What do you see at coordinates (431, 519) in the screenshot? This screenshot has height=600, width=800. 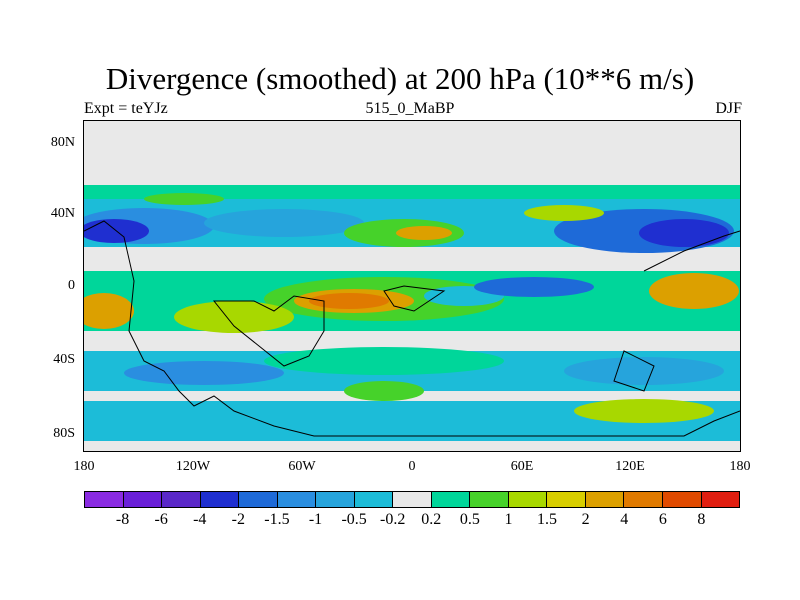 I see `colorbar-label: 0.2` at bounding box center [431, 519].